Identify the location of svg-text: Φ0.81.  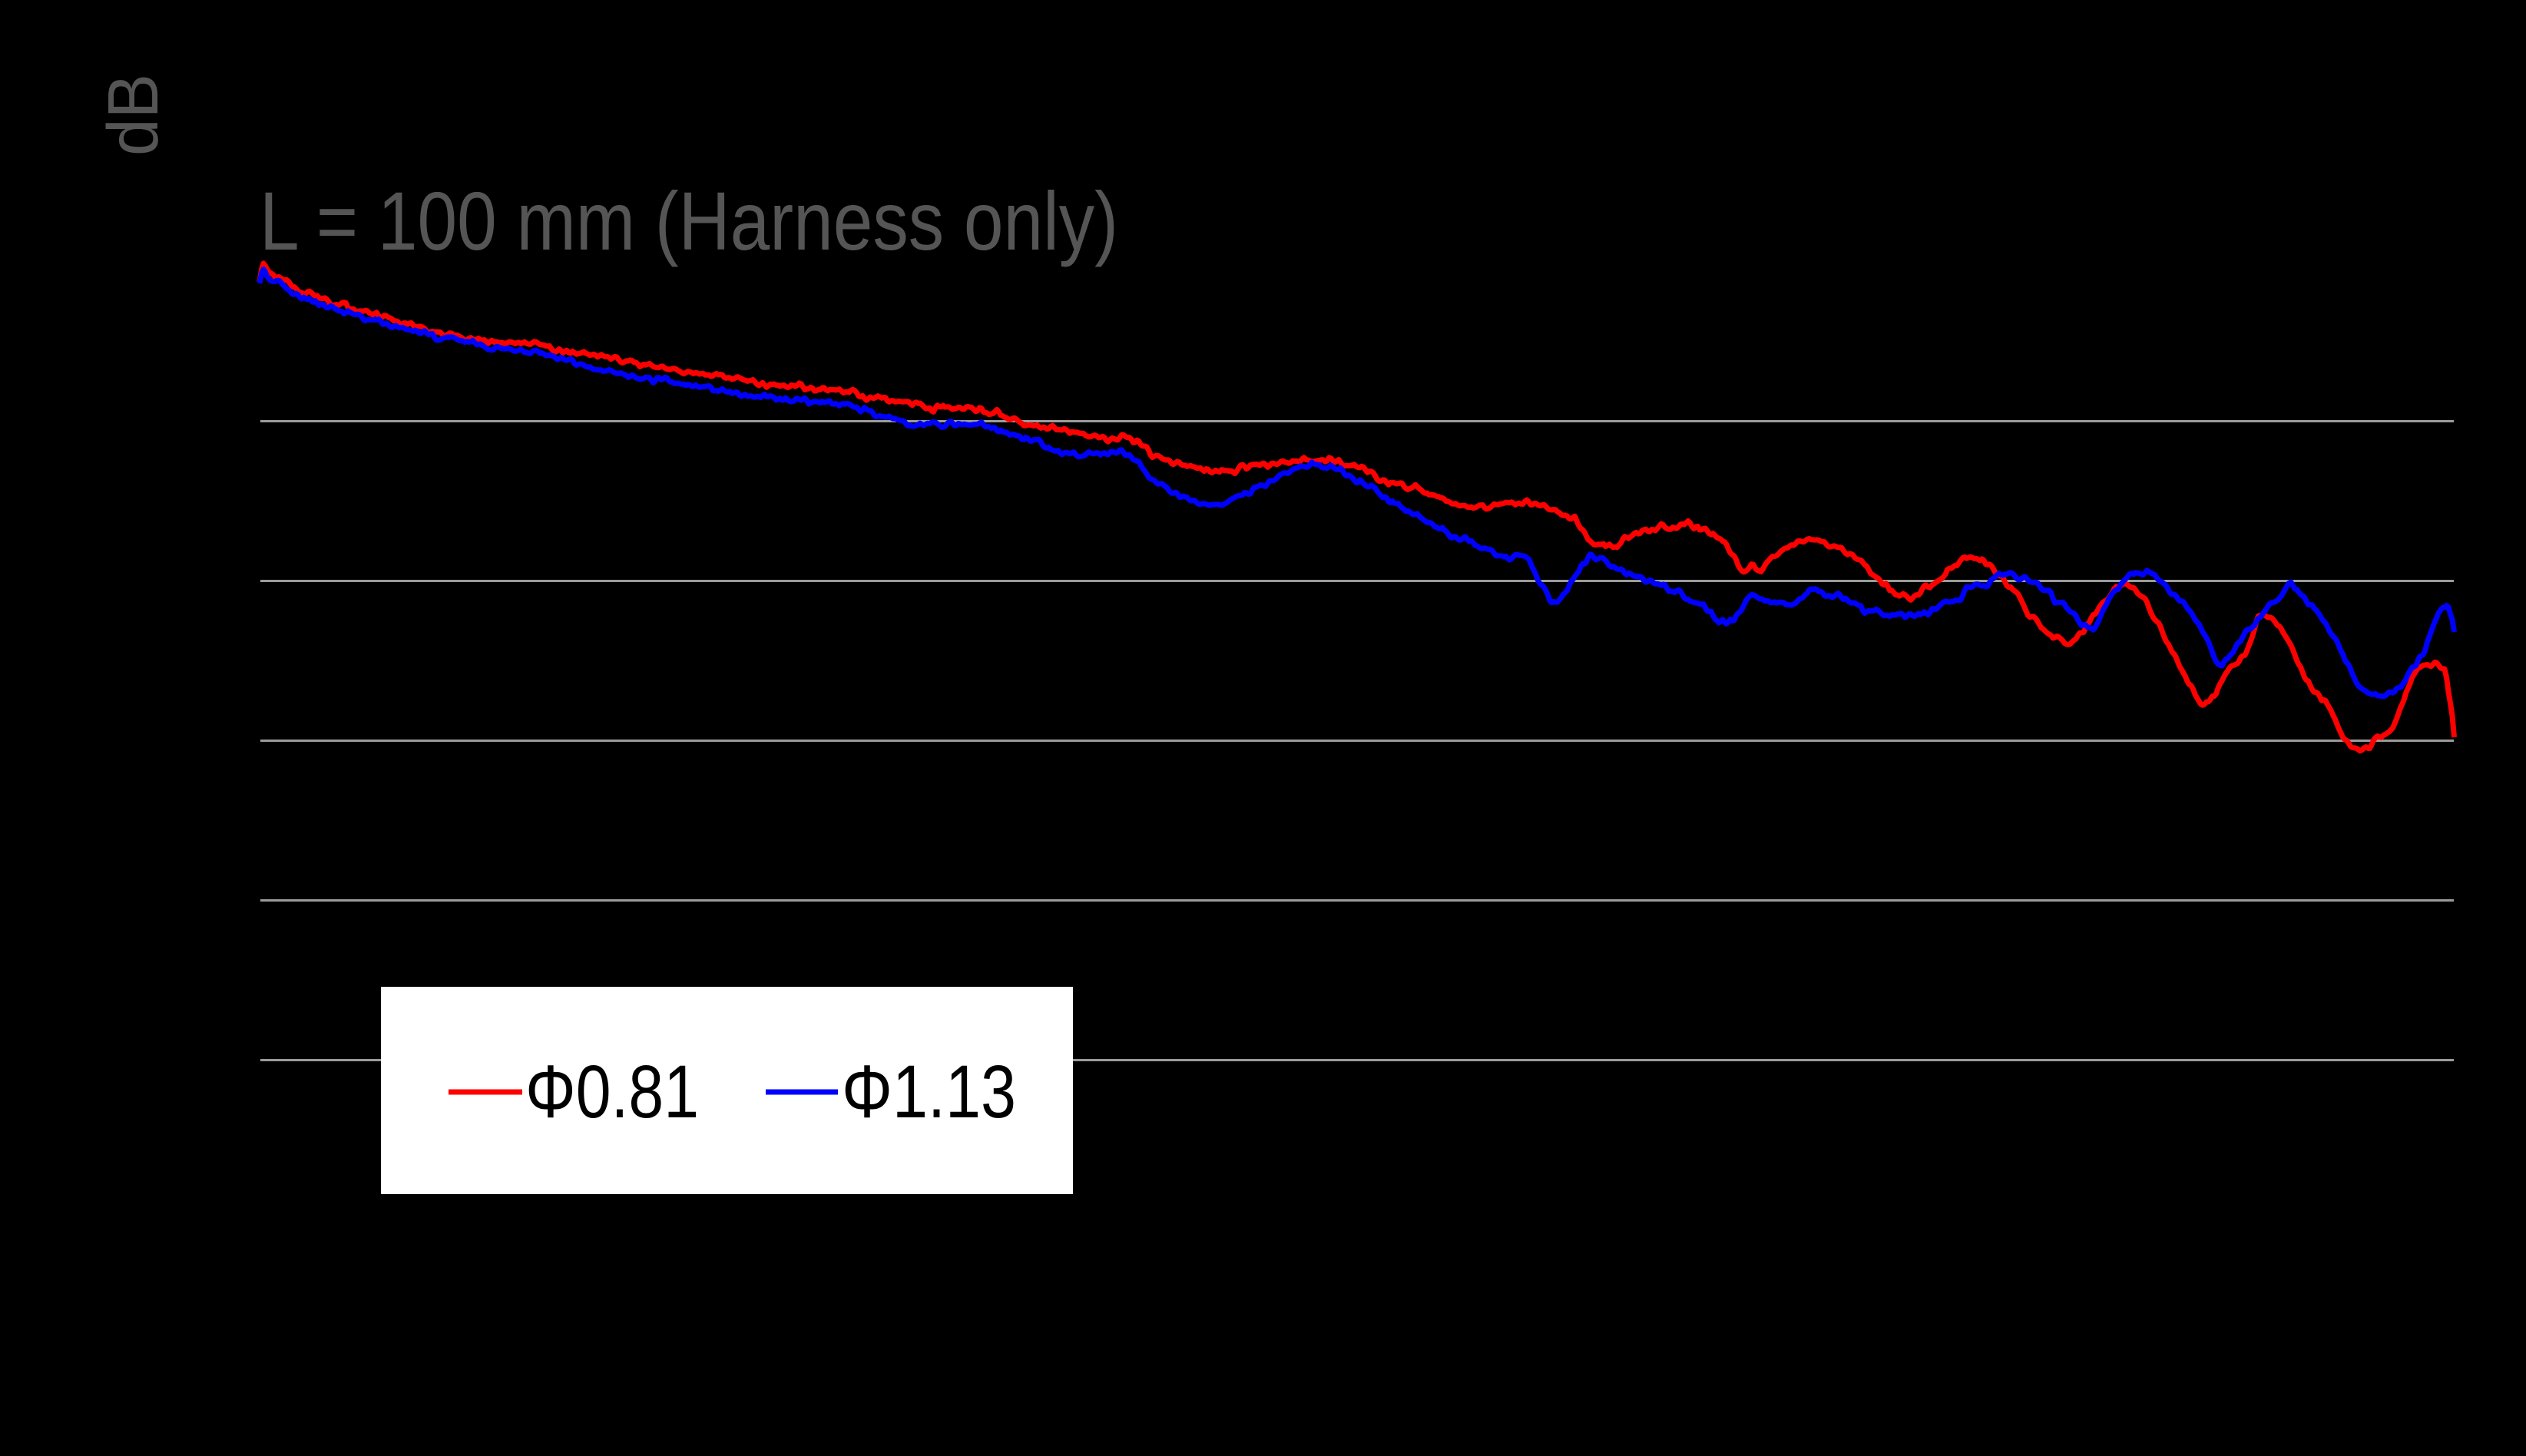
(612, 1091).